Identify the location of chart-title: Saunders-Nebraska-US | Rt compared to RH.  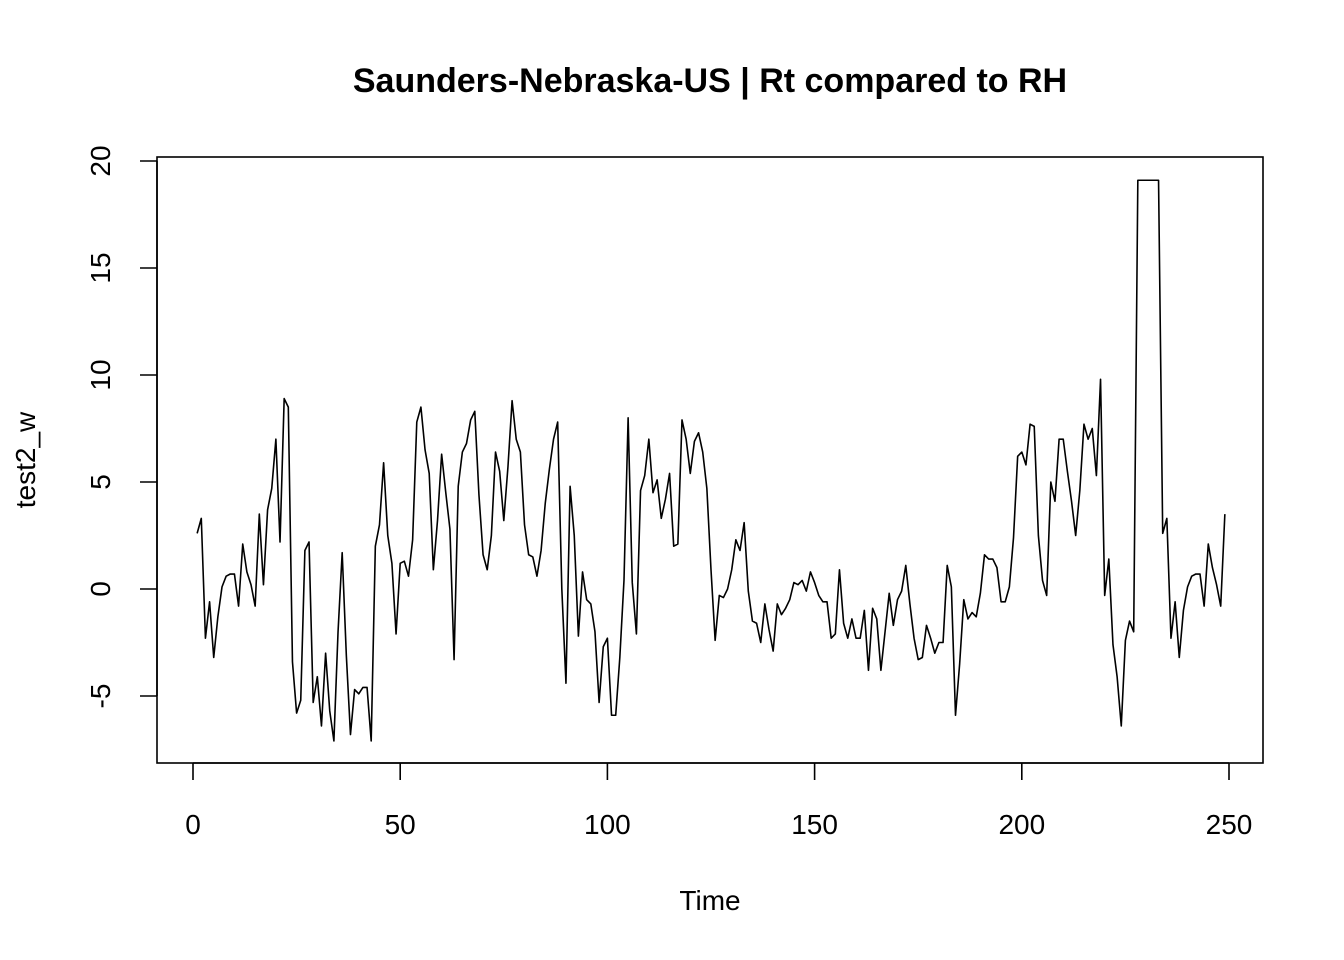
(710, 81).